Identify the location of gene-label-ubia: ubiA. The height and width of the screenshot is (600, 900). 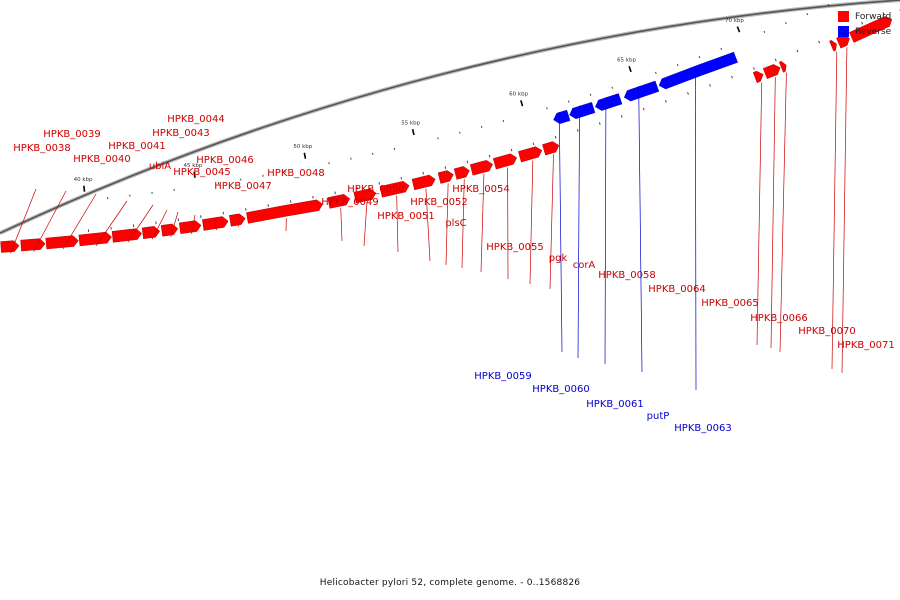
(160, 166).